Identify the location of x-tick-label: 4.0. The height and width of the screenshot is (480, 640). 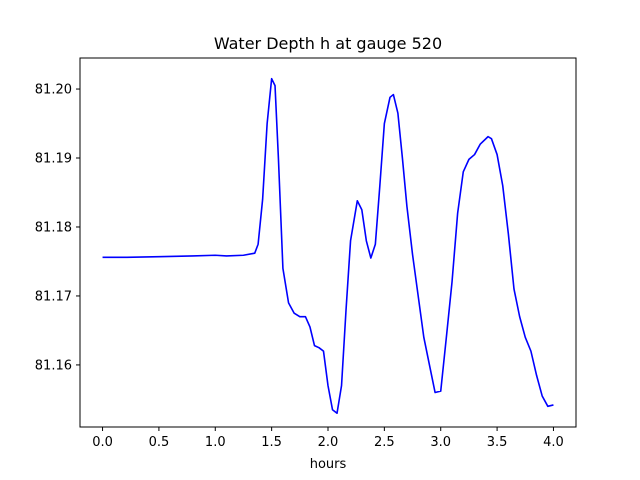
(553, 442).